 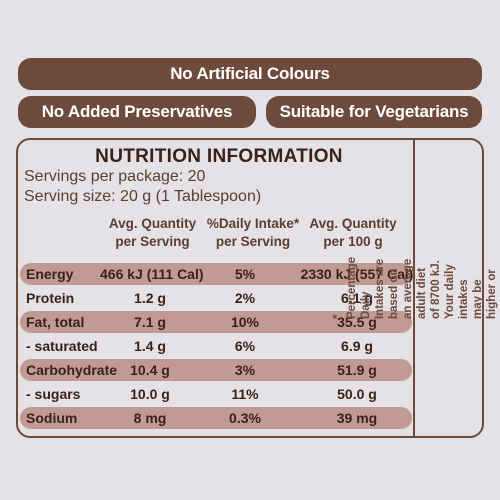 What do you see at coordinates (245, 394) in the screenshot?
I see `daily-intake-value: 11%` at bounding box center [245, 394].